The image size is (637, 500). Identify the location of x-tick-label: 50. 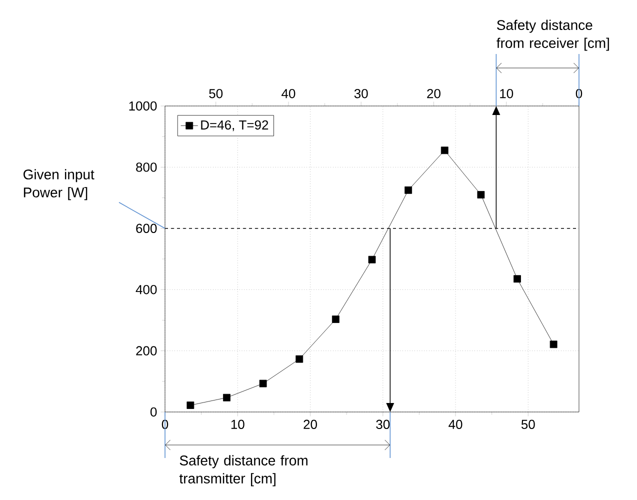
(528, 424).